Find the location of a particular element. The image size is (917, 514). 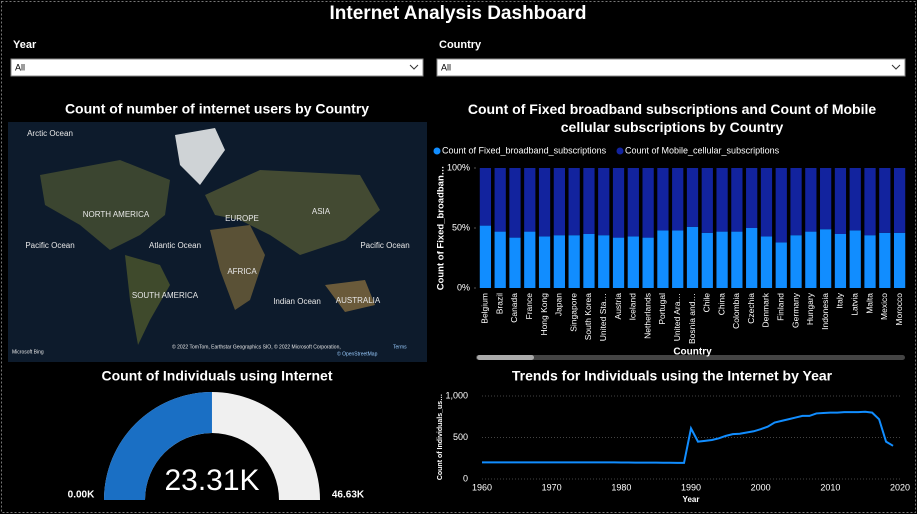

x-tick-label: Portugal is located at coordinates (662, 309).